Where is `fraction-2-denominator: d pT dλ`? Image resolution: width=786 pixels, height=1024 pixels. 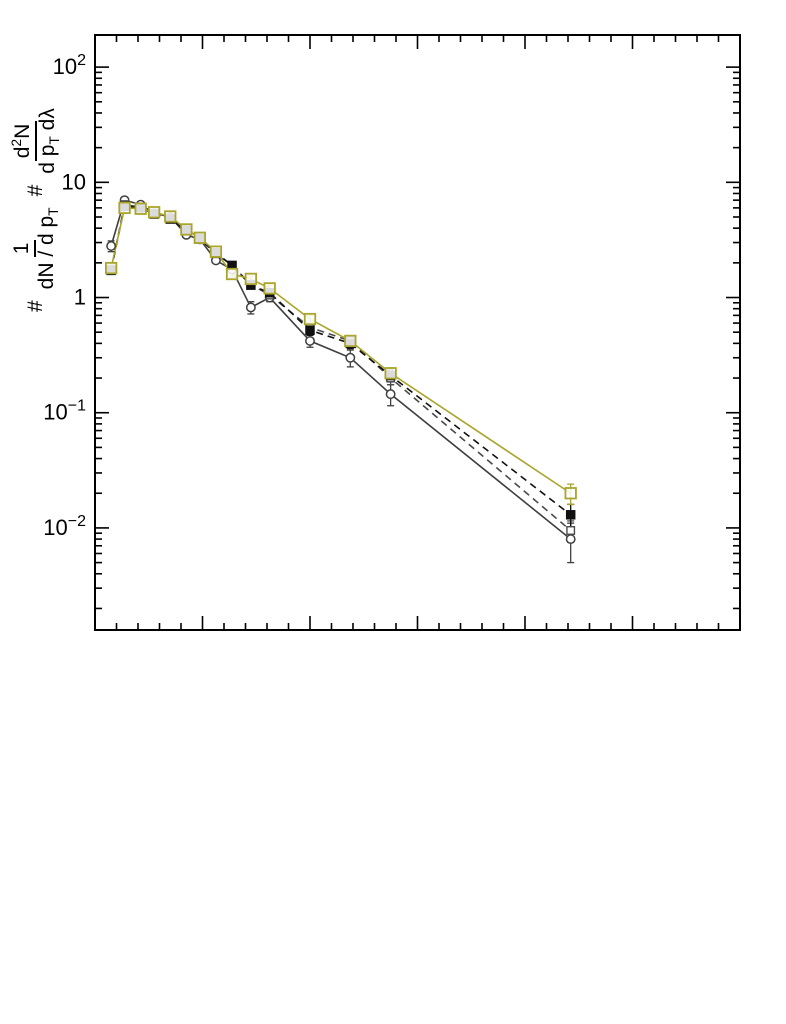 fraction-2-denominator: d pT dλ is located at coordinates (48, 141).